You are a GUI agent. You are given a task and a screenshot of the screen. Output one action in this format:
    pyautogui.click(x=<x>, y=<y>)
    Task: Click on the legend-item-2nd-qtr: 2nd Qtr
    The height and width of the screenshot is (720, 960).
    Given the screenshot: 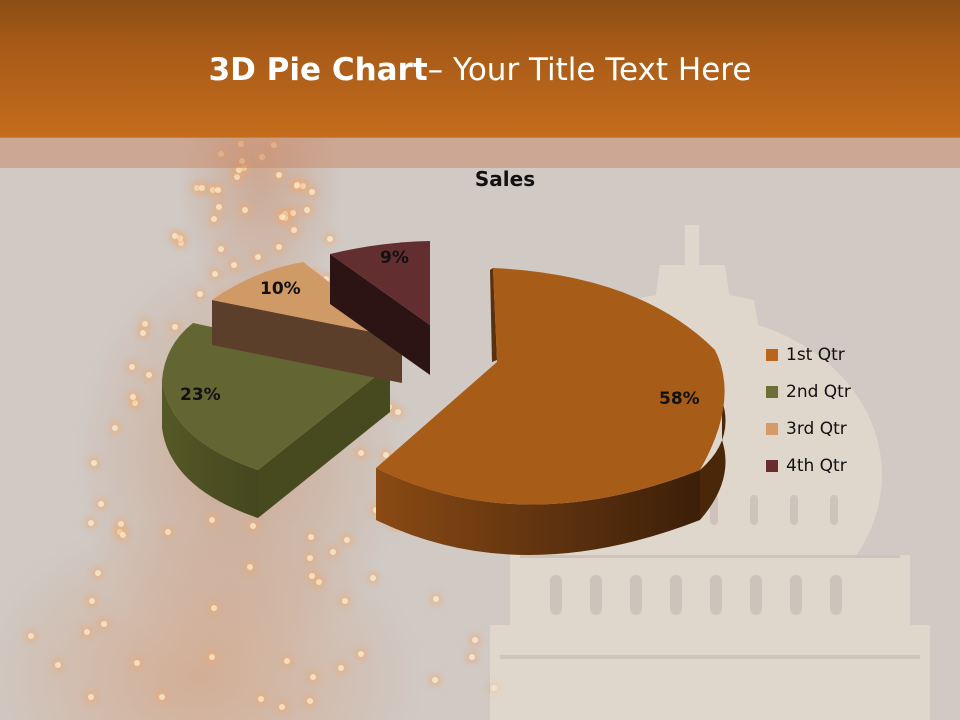 What is the action you would take?
    pyautogui.click(x=808, y=391)
    